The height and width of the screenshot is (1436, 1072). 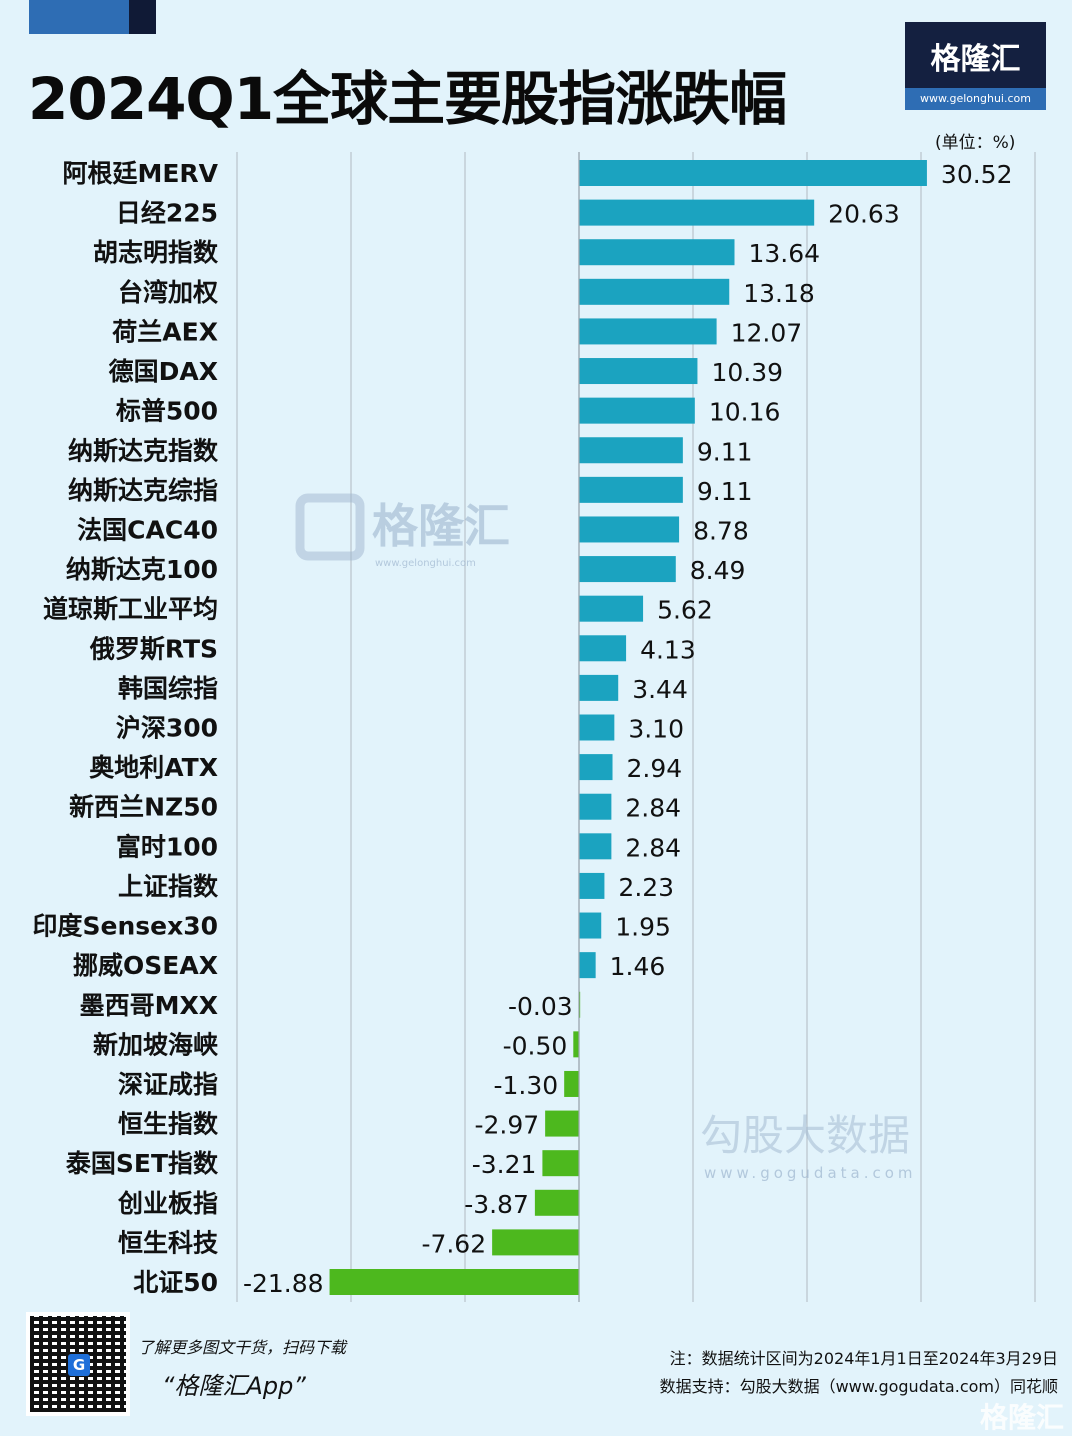 I want to click on watermark-gelonghui-url: www.gelonghui.com, so click(x=425, y=563).